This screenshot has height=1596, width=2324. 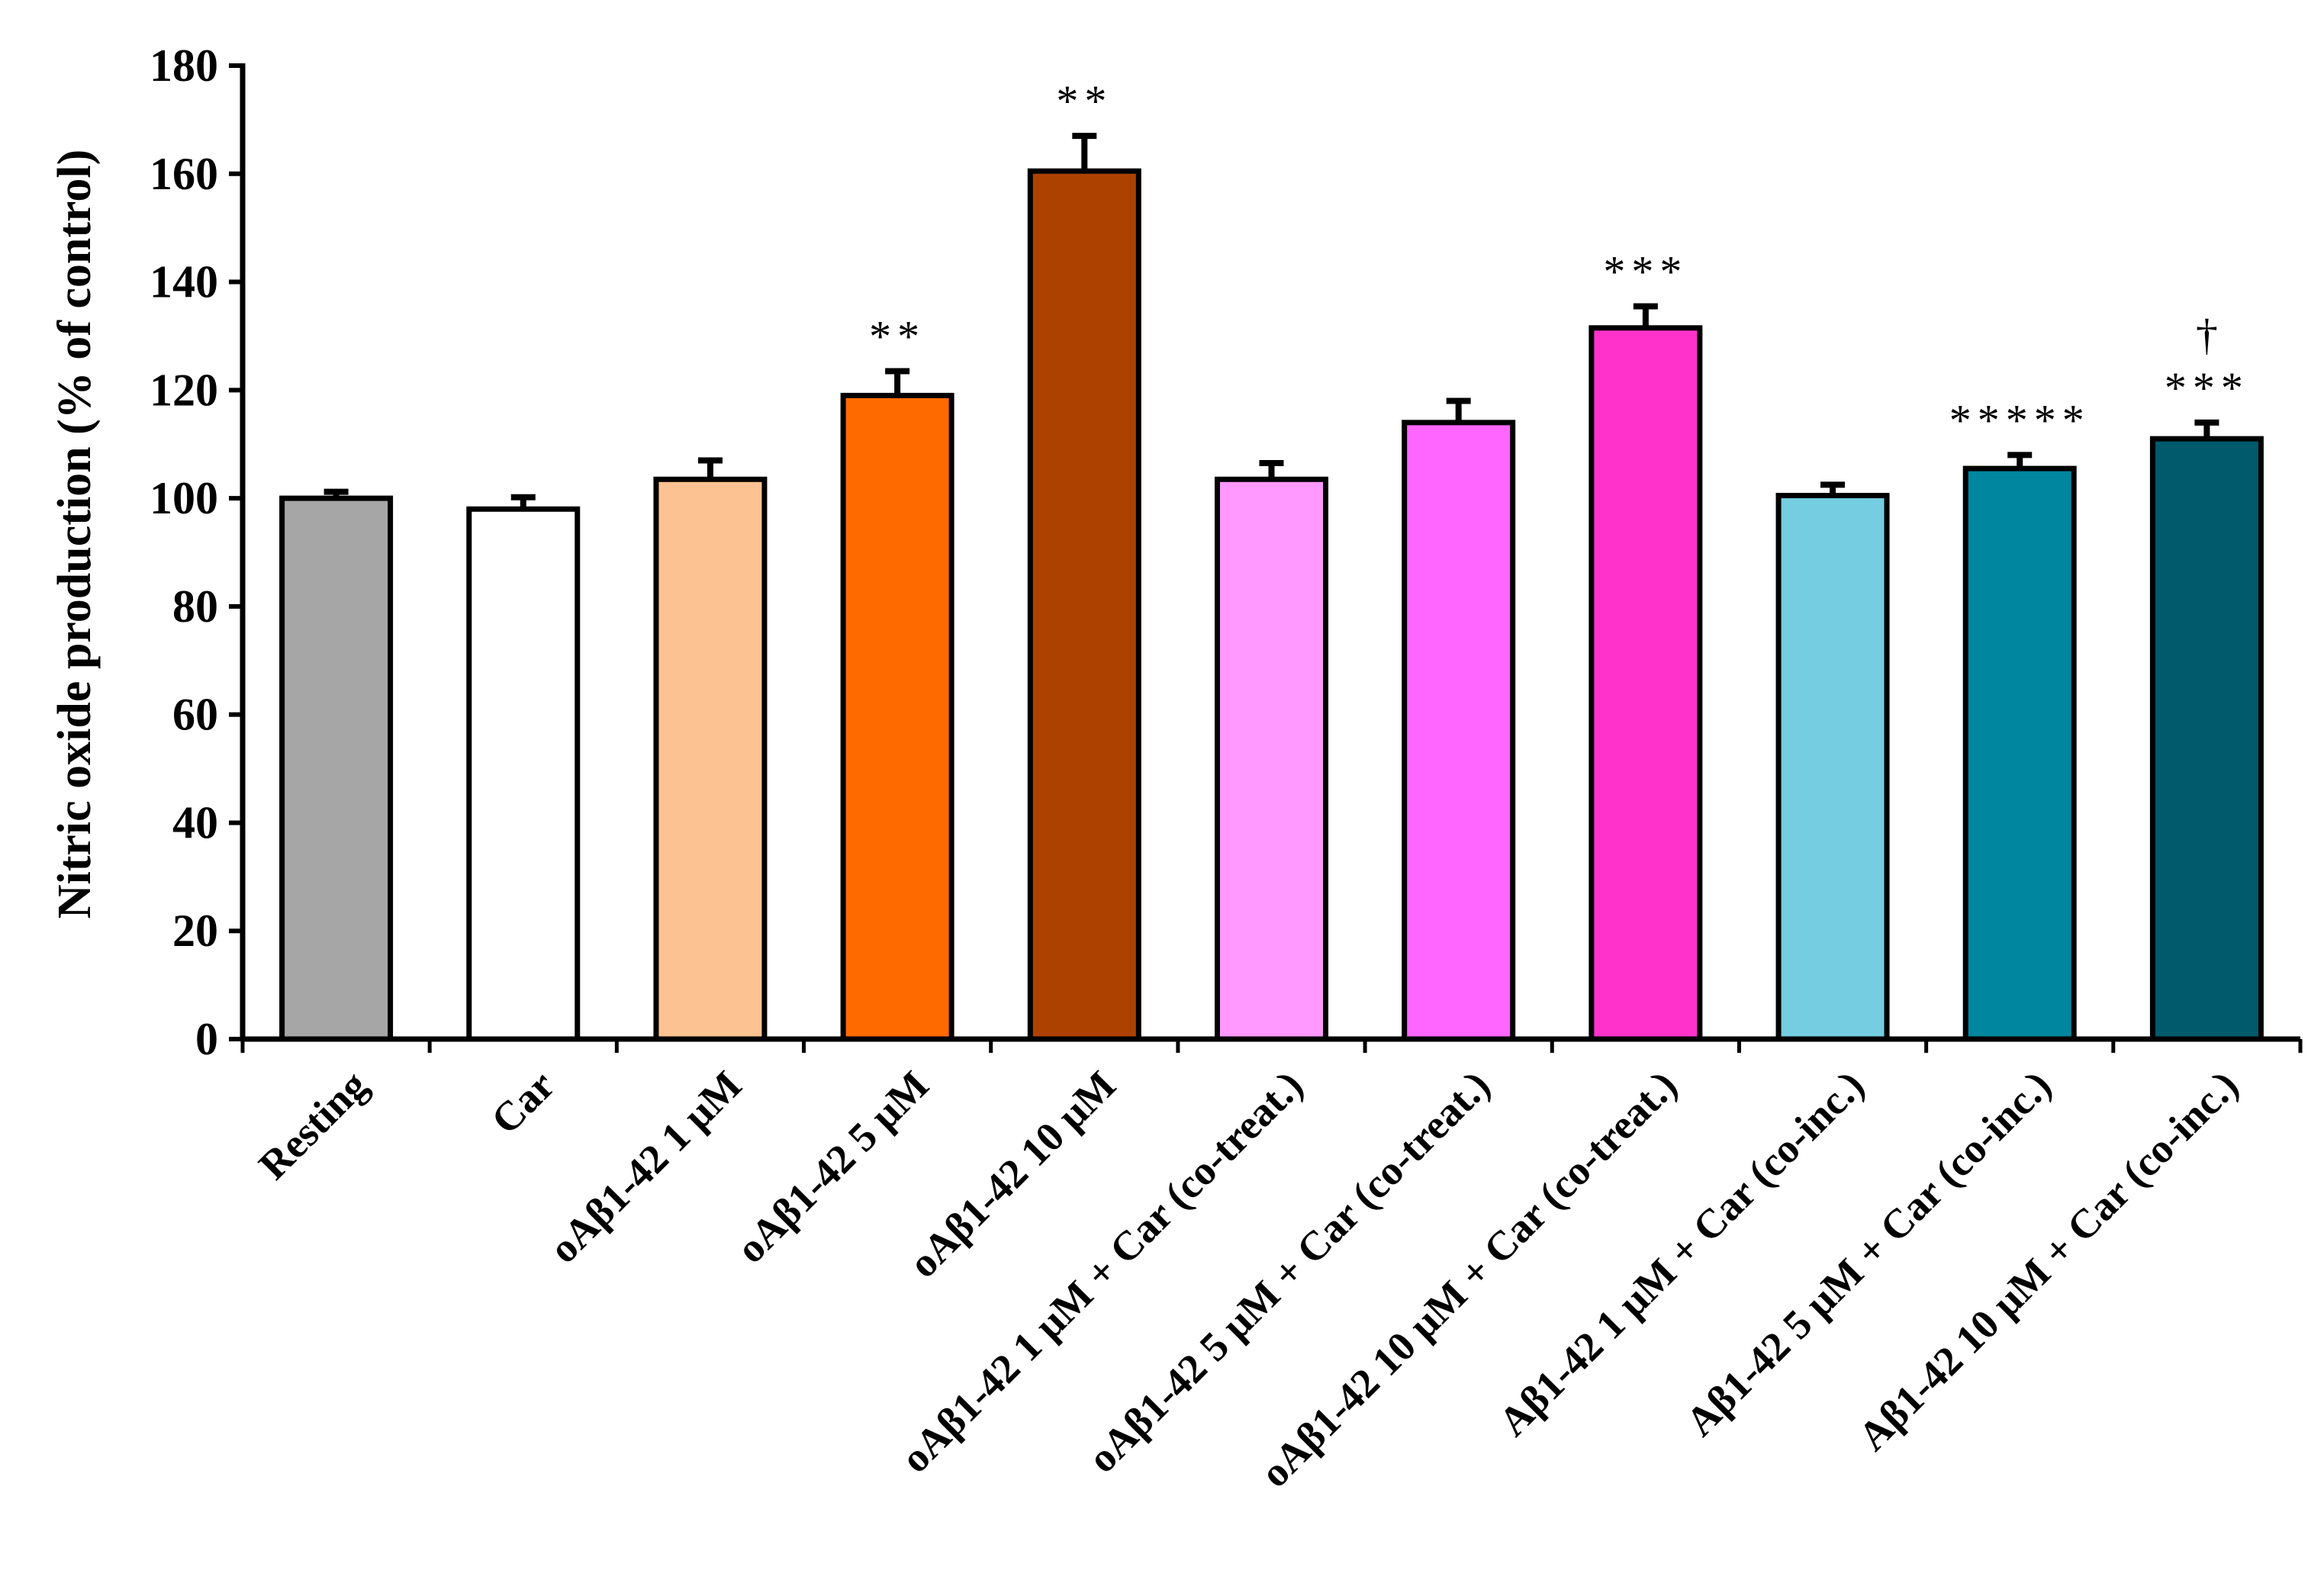 I want to click on y-tick-label: 140, so click(x=184, y=282).